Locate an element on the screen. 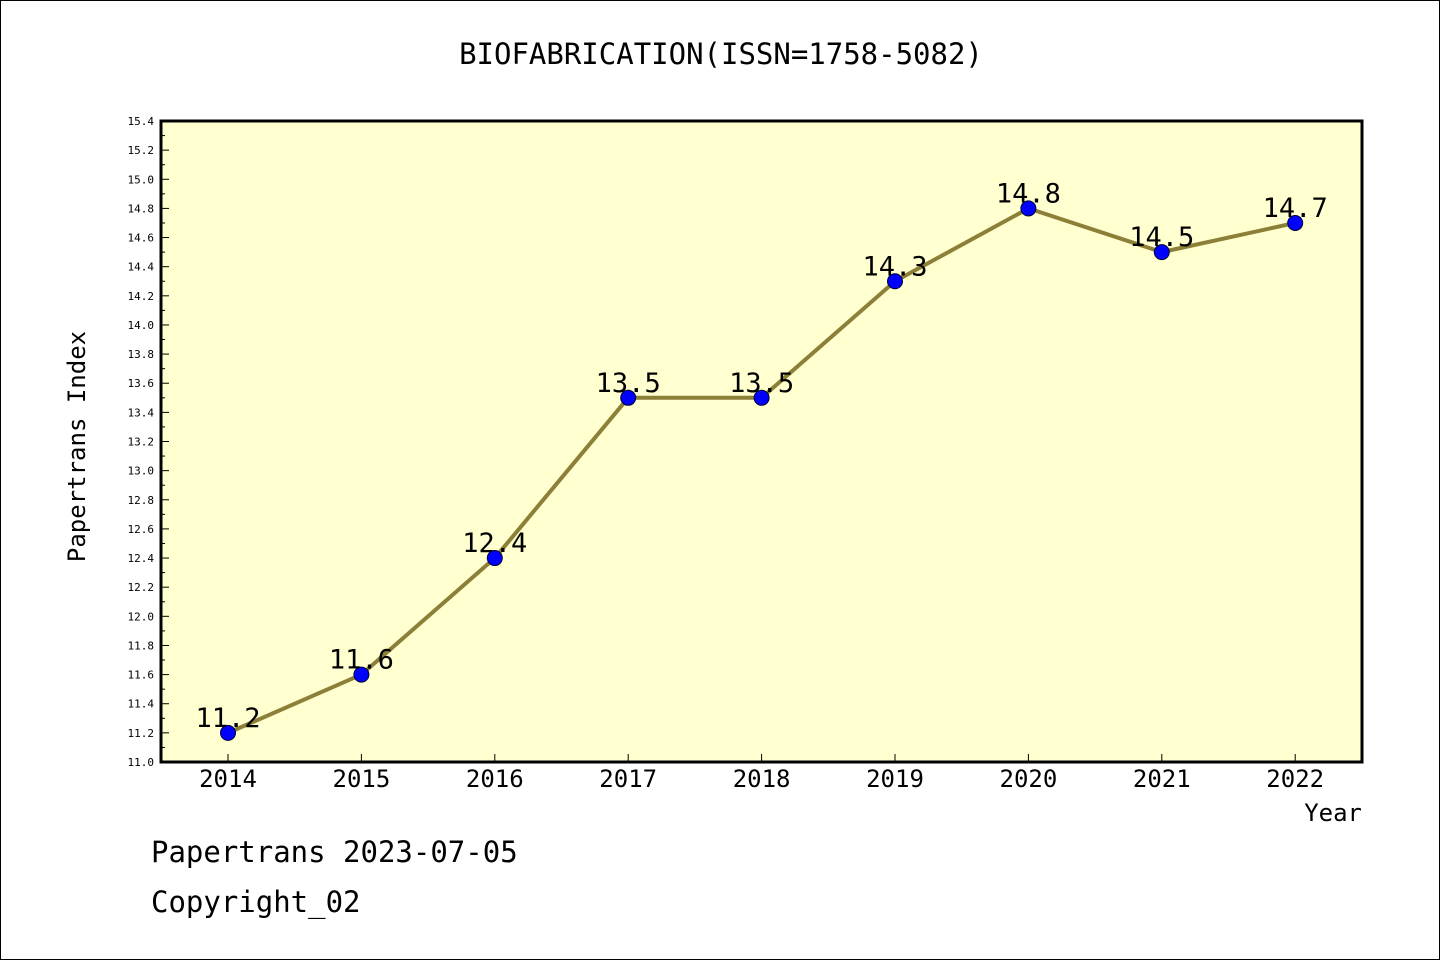  y-axis-label: Papertrans Index is located at coordinates (77, 446).